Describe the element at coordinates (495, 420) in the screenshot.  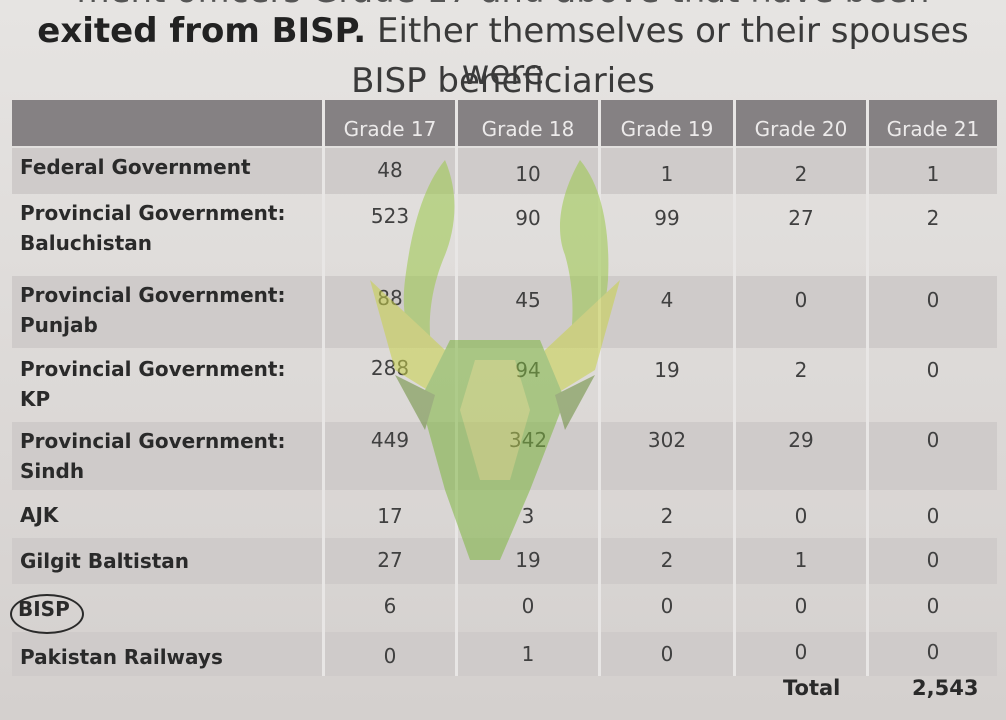
I see `watermark-face-highlight` at that location.